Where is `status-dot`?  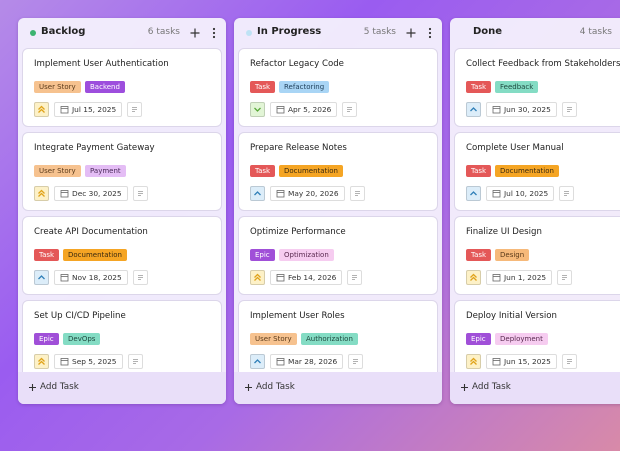
status-dot is located at coordinates (249, 33).